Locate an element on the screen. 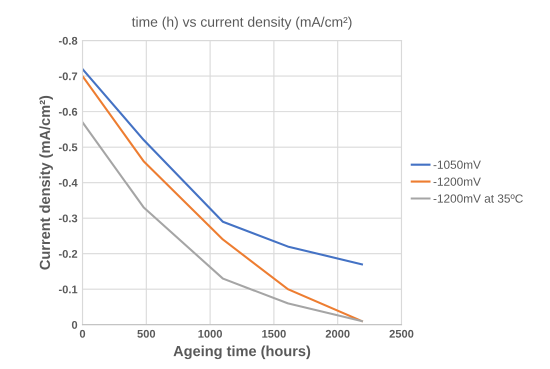  y-tick-label: -0.7 is located at coordinates (68, 76).